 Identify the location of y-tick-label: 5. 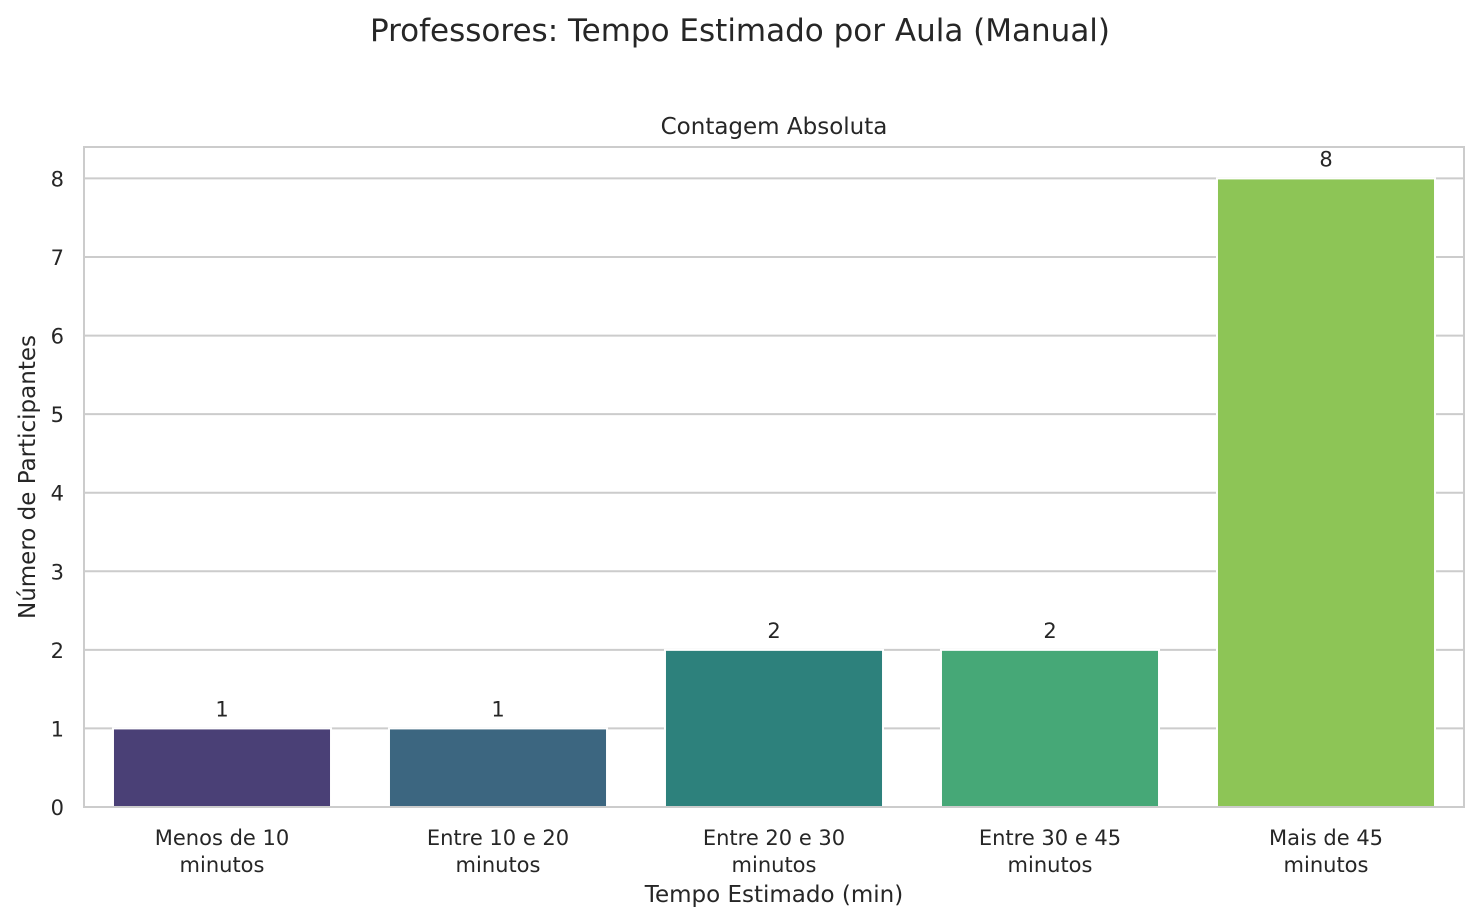
(57, 415).